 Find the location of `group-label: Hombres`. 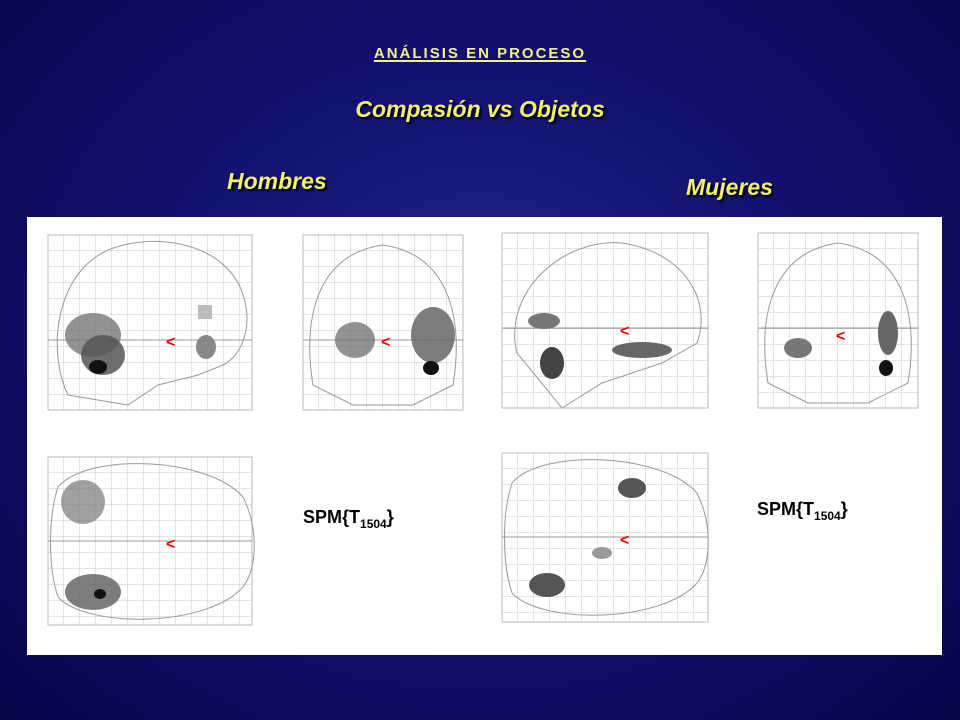

group-label: Hombres is located at coordinates (277, 181).